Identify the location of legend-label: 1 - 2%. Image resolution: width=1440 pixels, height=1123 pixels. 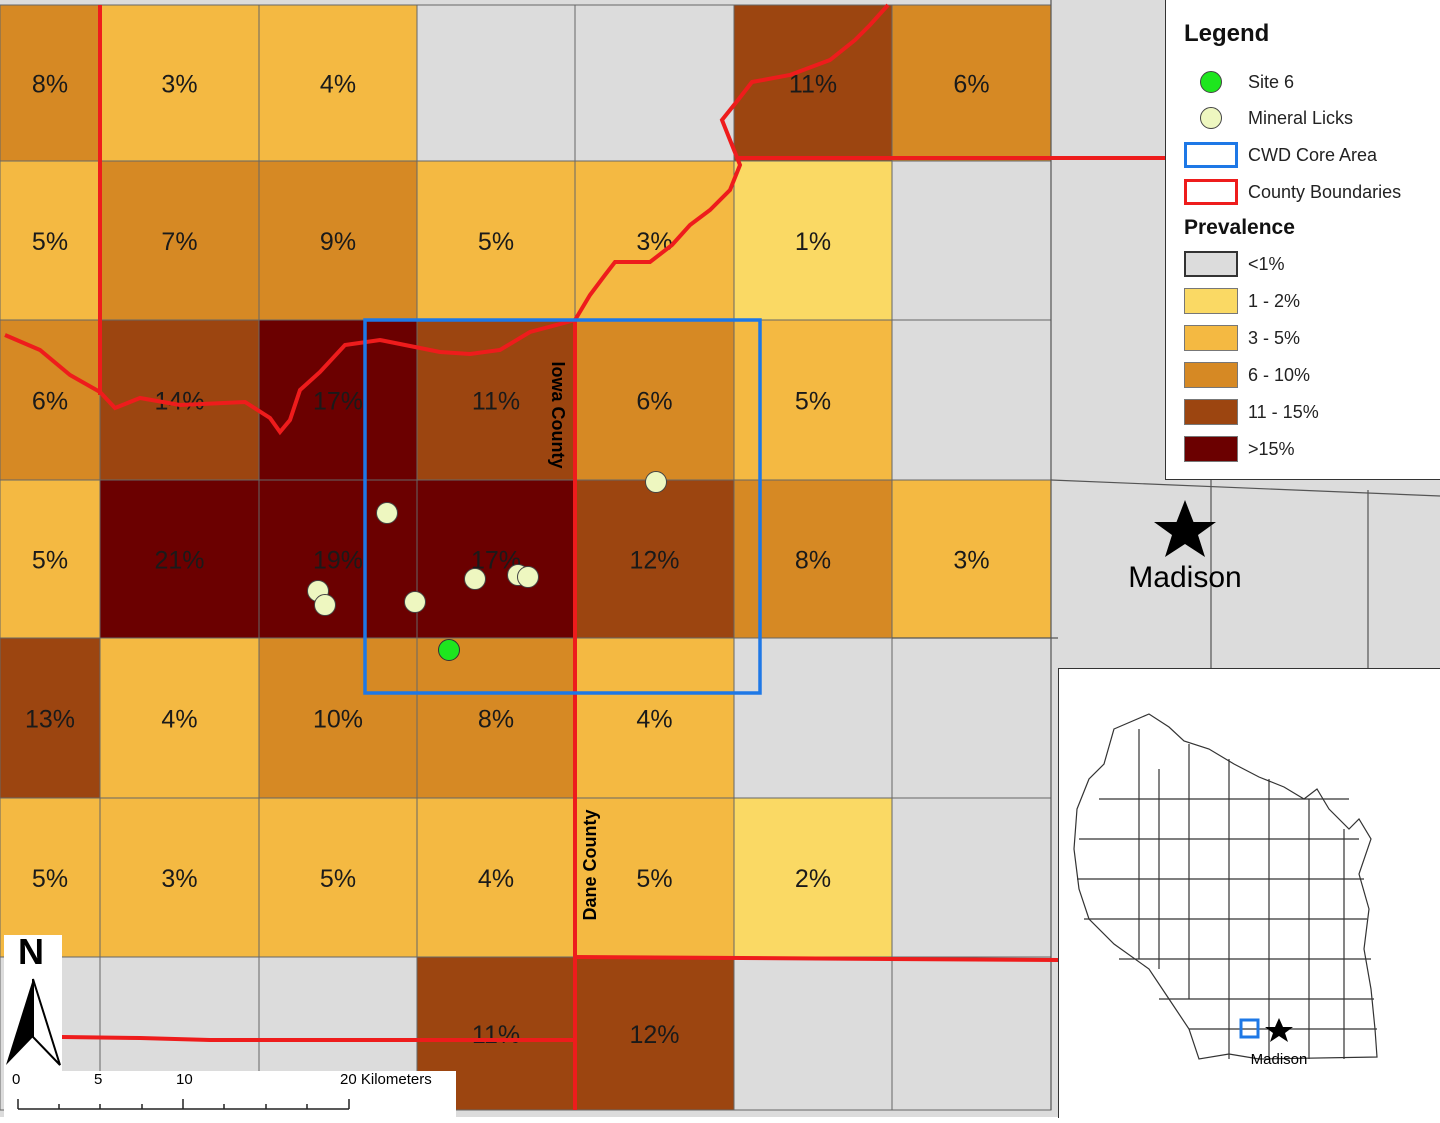
(1274, 300).